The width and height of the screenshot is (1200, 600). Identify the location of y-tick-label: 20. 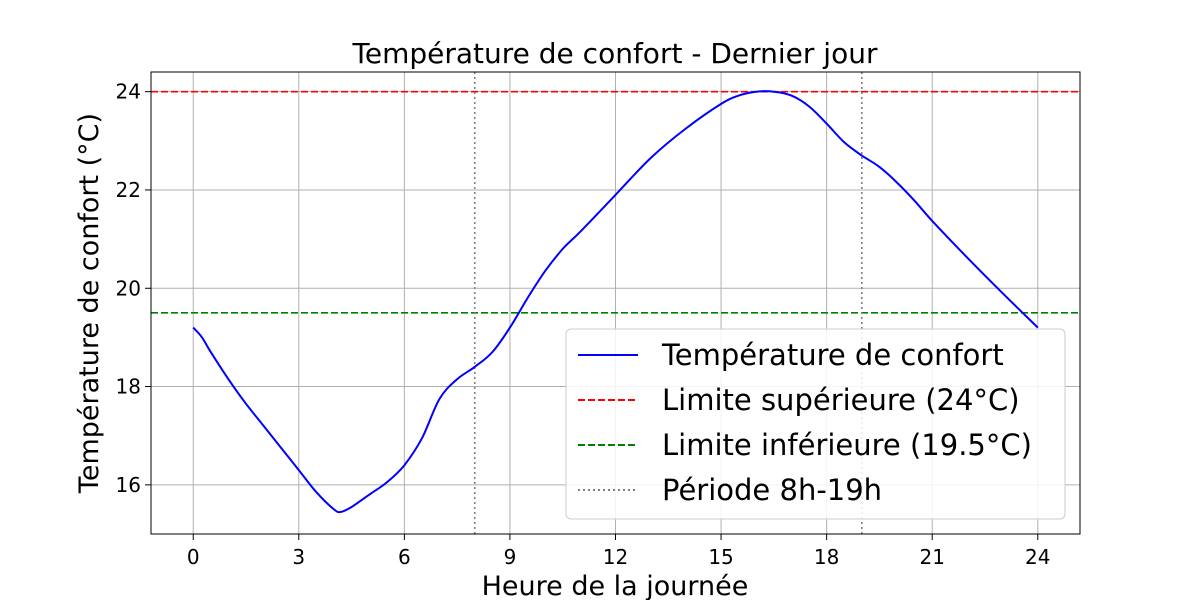
(128, 288).